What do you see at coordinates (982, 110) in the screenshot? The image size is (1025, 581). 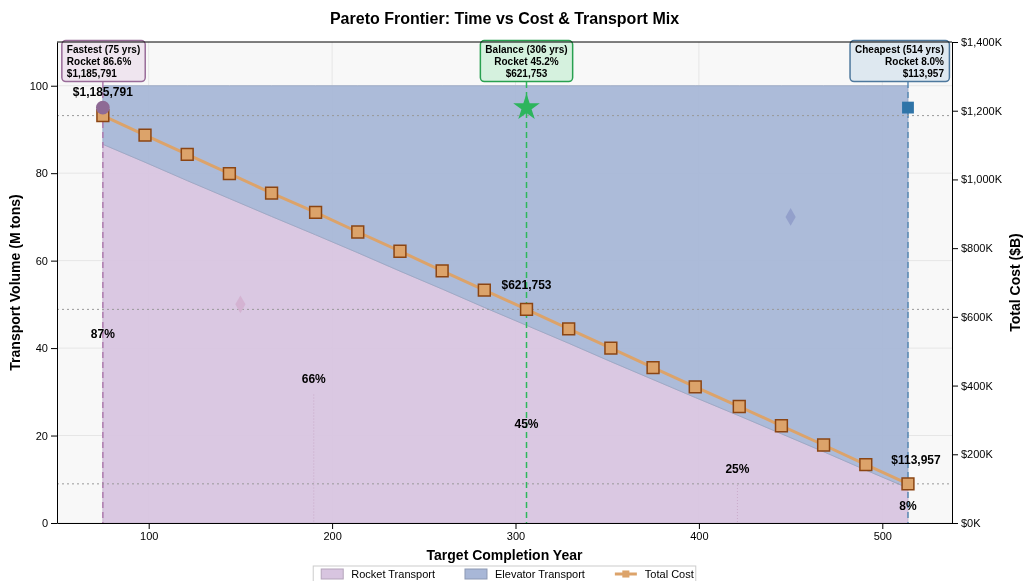 I see `y2-tick-label: $1,200K` at bounding box center [982, 110].